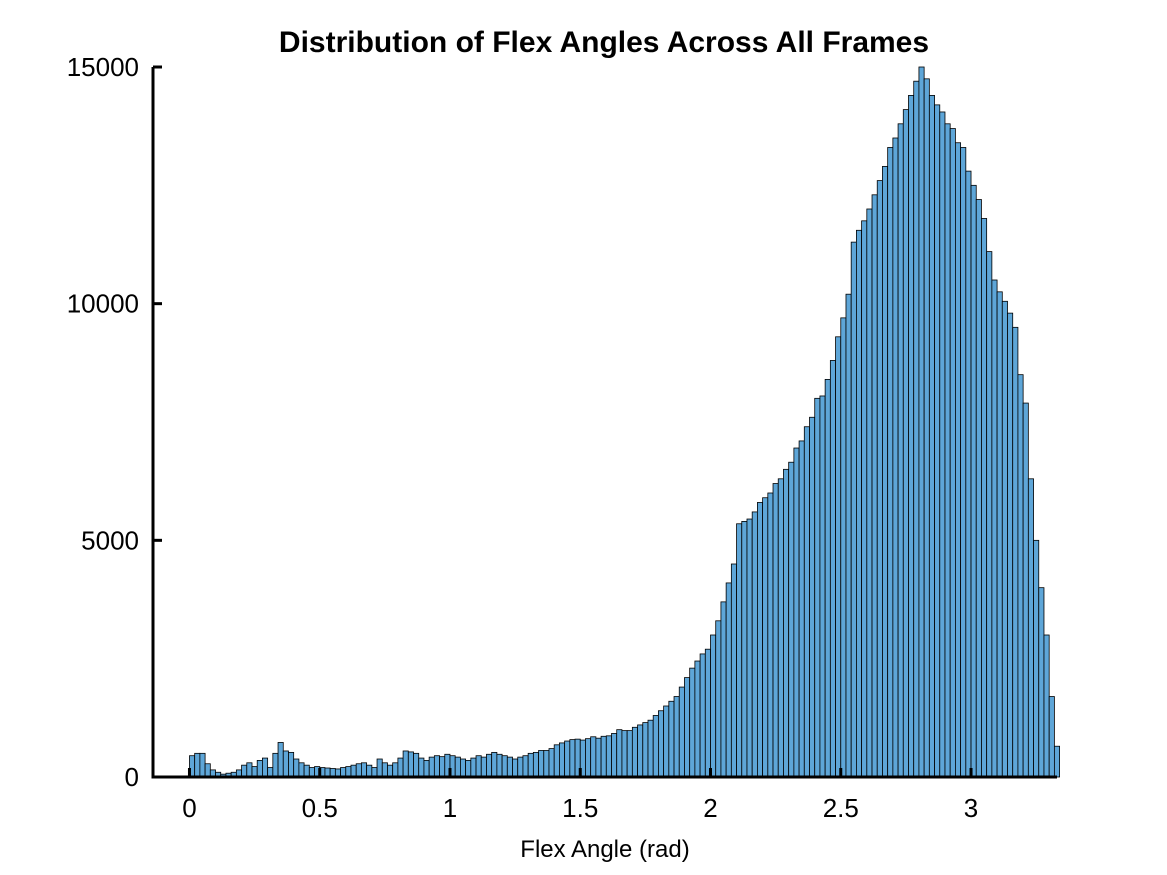 The width and height of the screenshot is (1167, 875). I want to click on y-tick-label: 5000, so click(110, 540).